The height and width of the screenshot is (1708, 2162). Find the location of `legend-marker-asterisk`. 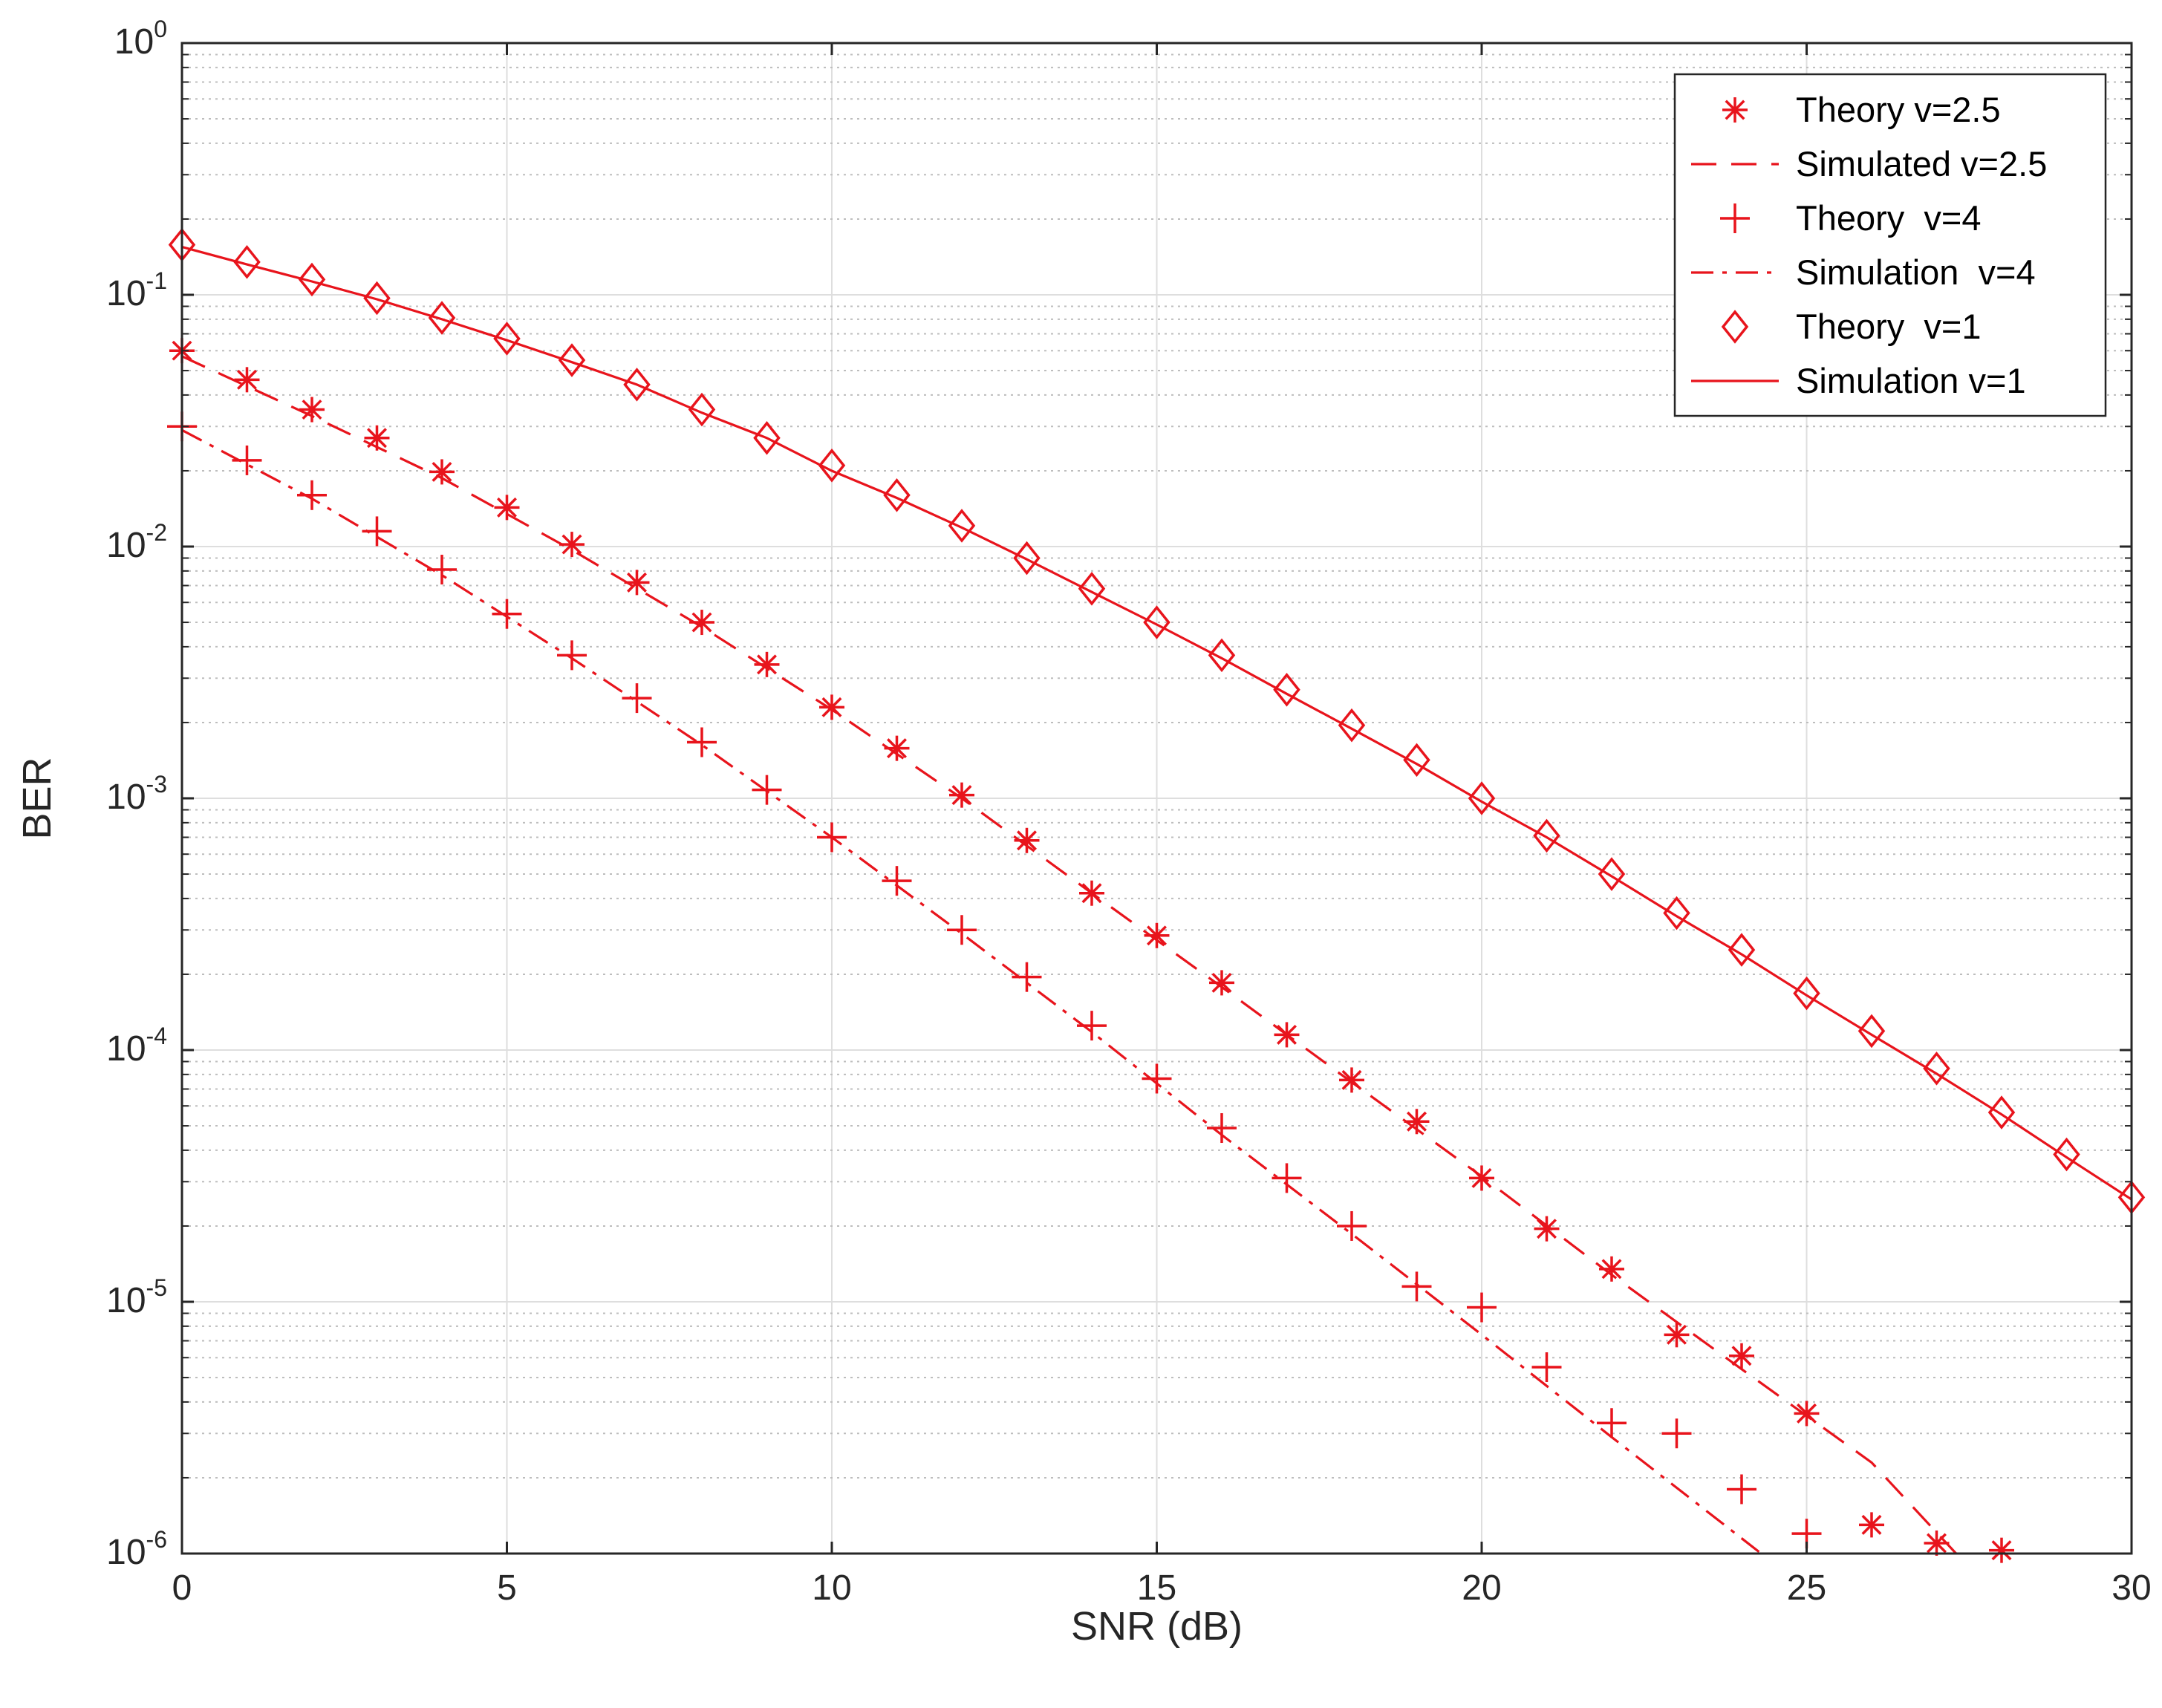

legend-marker-asterisk is located at coordinates (1735, 110).